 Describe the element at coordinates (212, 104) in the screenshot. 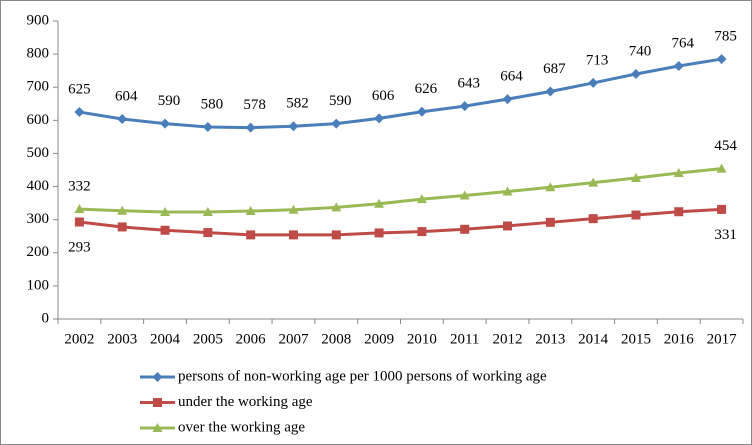

I see `data-label: 580` at that location.